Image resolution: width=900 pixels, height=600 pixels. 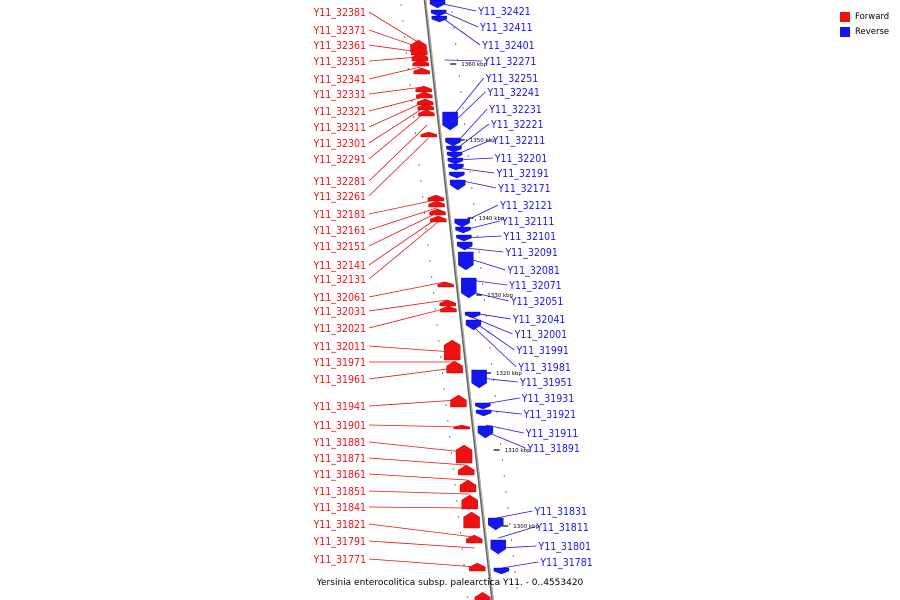 I want to click on ruler-label: 1320 kbp, so click(x=509, y=374).